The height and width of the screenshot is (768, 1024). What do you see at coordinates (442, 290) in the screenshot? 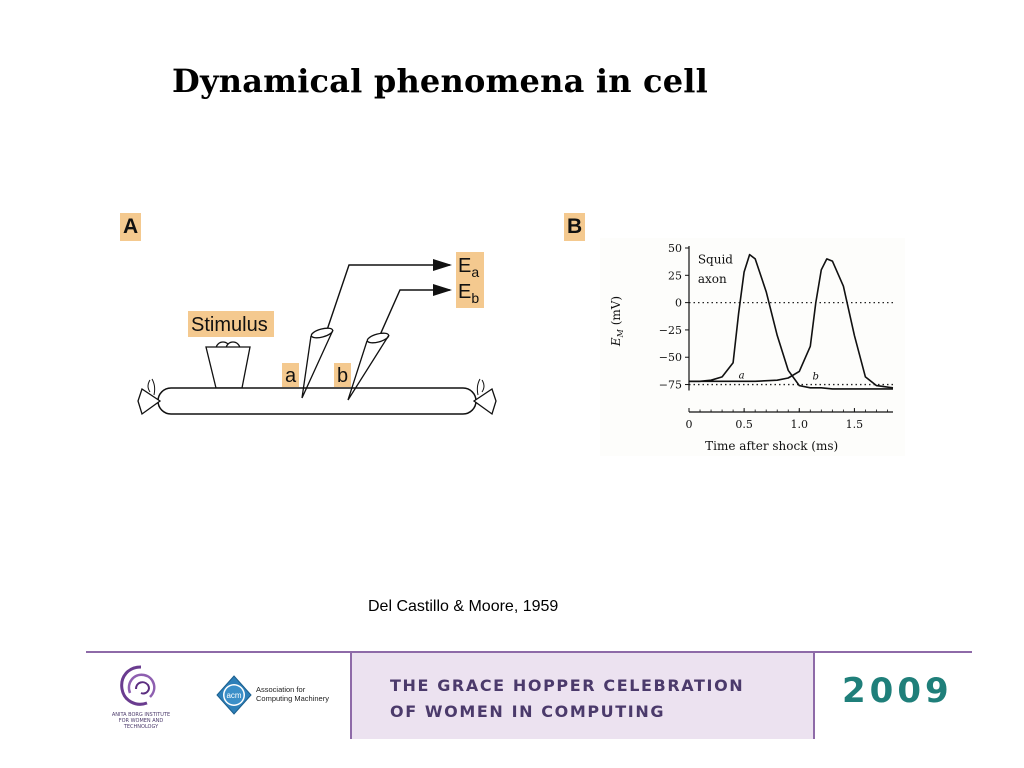
I see `electrode-b-arrow` at bounding box center [442, 290].